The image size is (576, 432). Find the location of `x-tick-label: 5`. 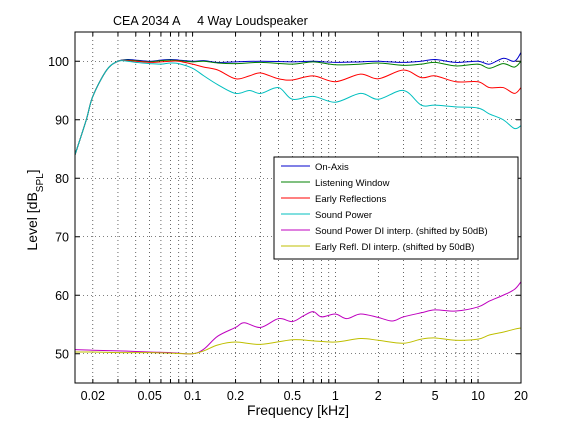

x-tick-label: 5 is located at coordinates (435, 396).